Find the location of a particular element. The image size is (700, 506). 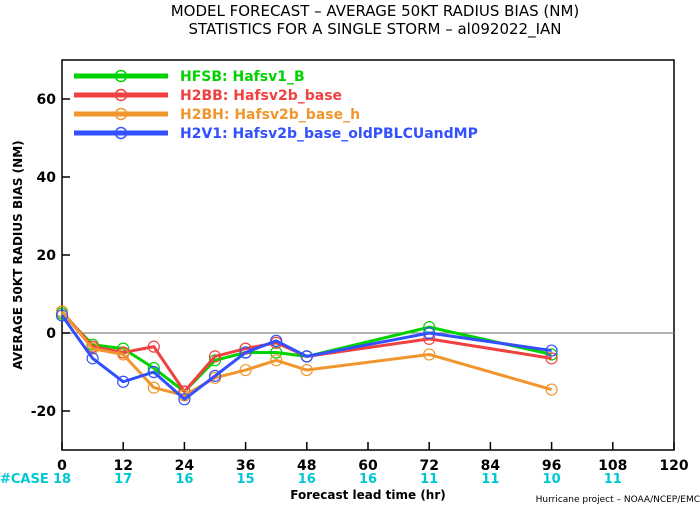

case-count: 15 is located at coordinates (246, 479).